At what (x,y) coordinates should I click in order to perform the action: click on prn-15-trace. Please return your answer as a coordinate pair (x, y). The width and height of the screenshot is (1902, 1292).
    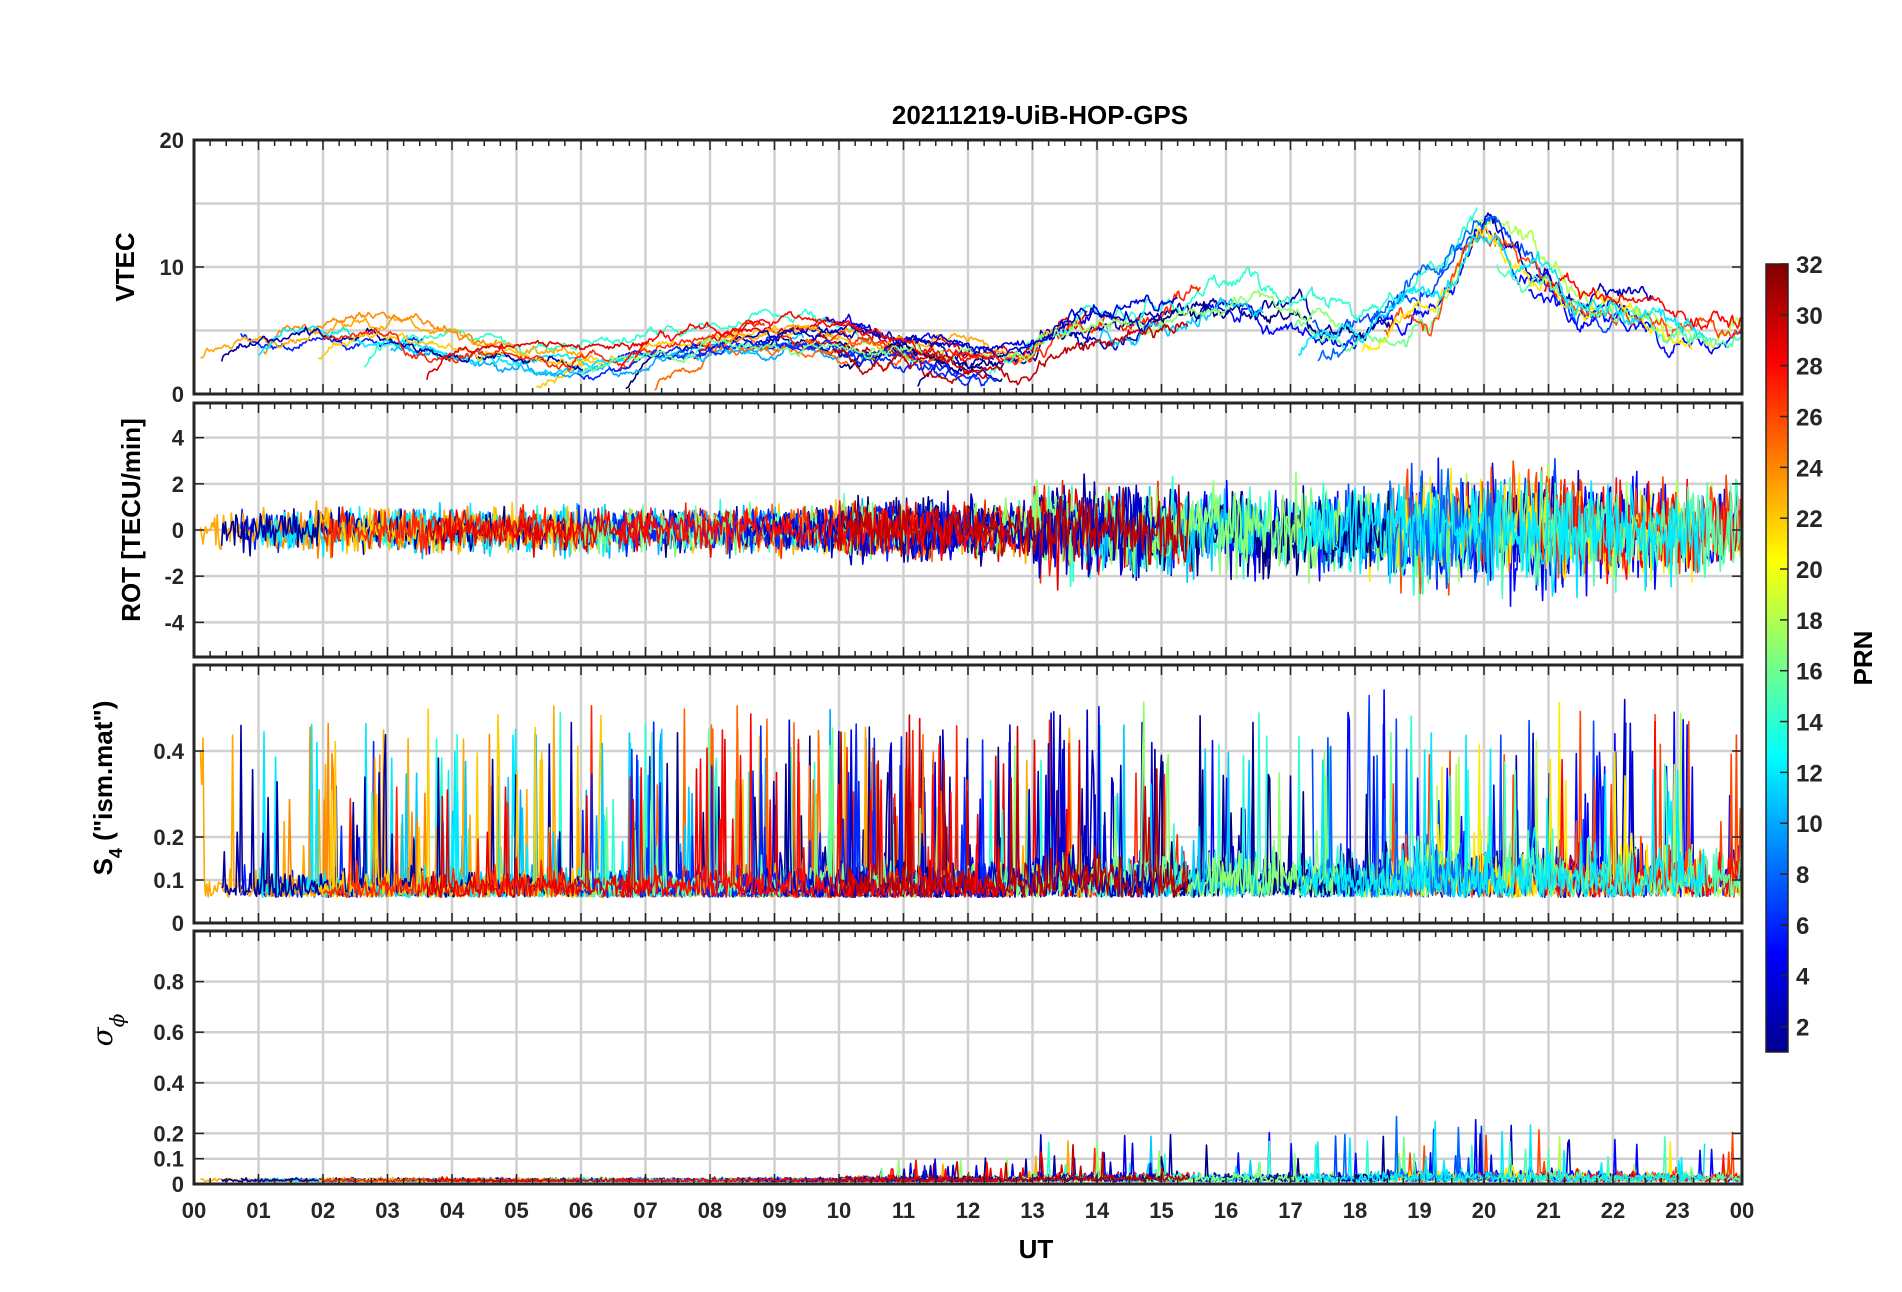
    Looking at the image, I should click on (1619, 306).